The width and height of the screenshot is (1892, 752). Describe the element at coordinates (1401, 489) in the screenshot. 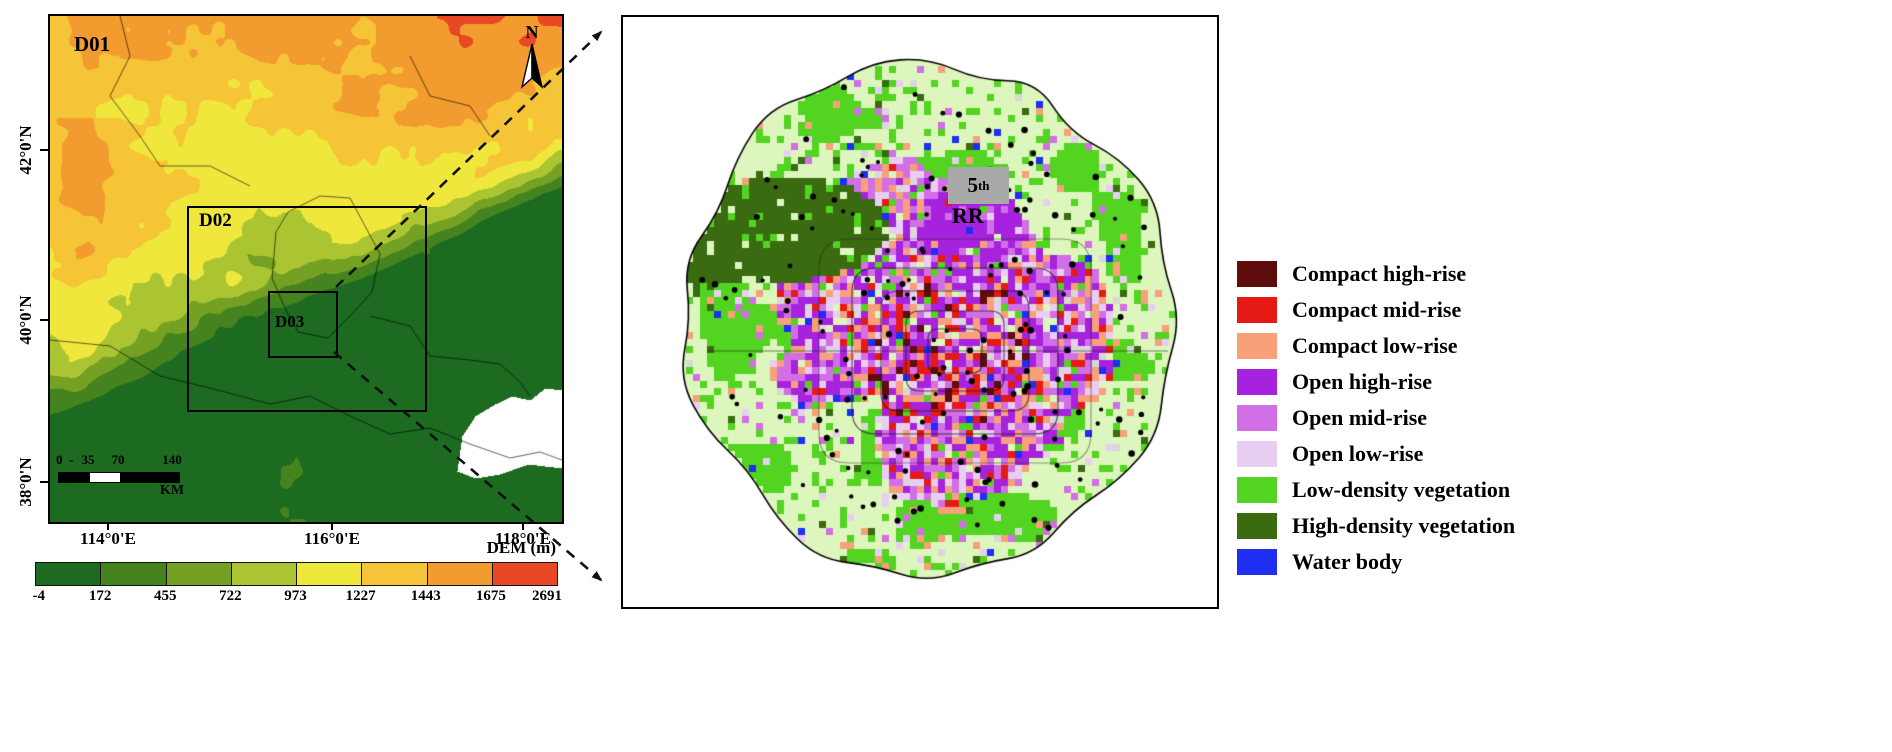

I see `legend-label: Low-density vegetation` at that location.